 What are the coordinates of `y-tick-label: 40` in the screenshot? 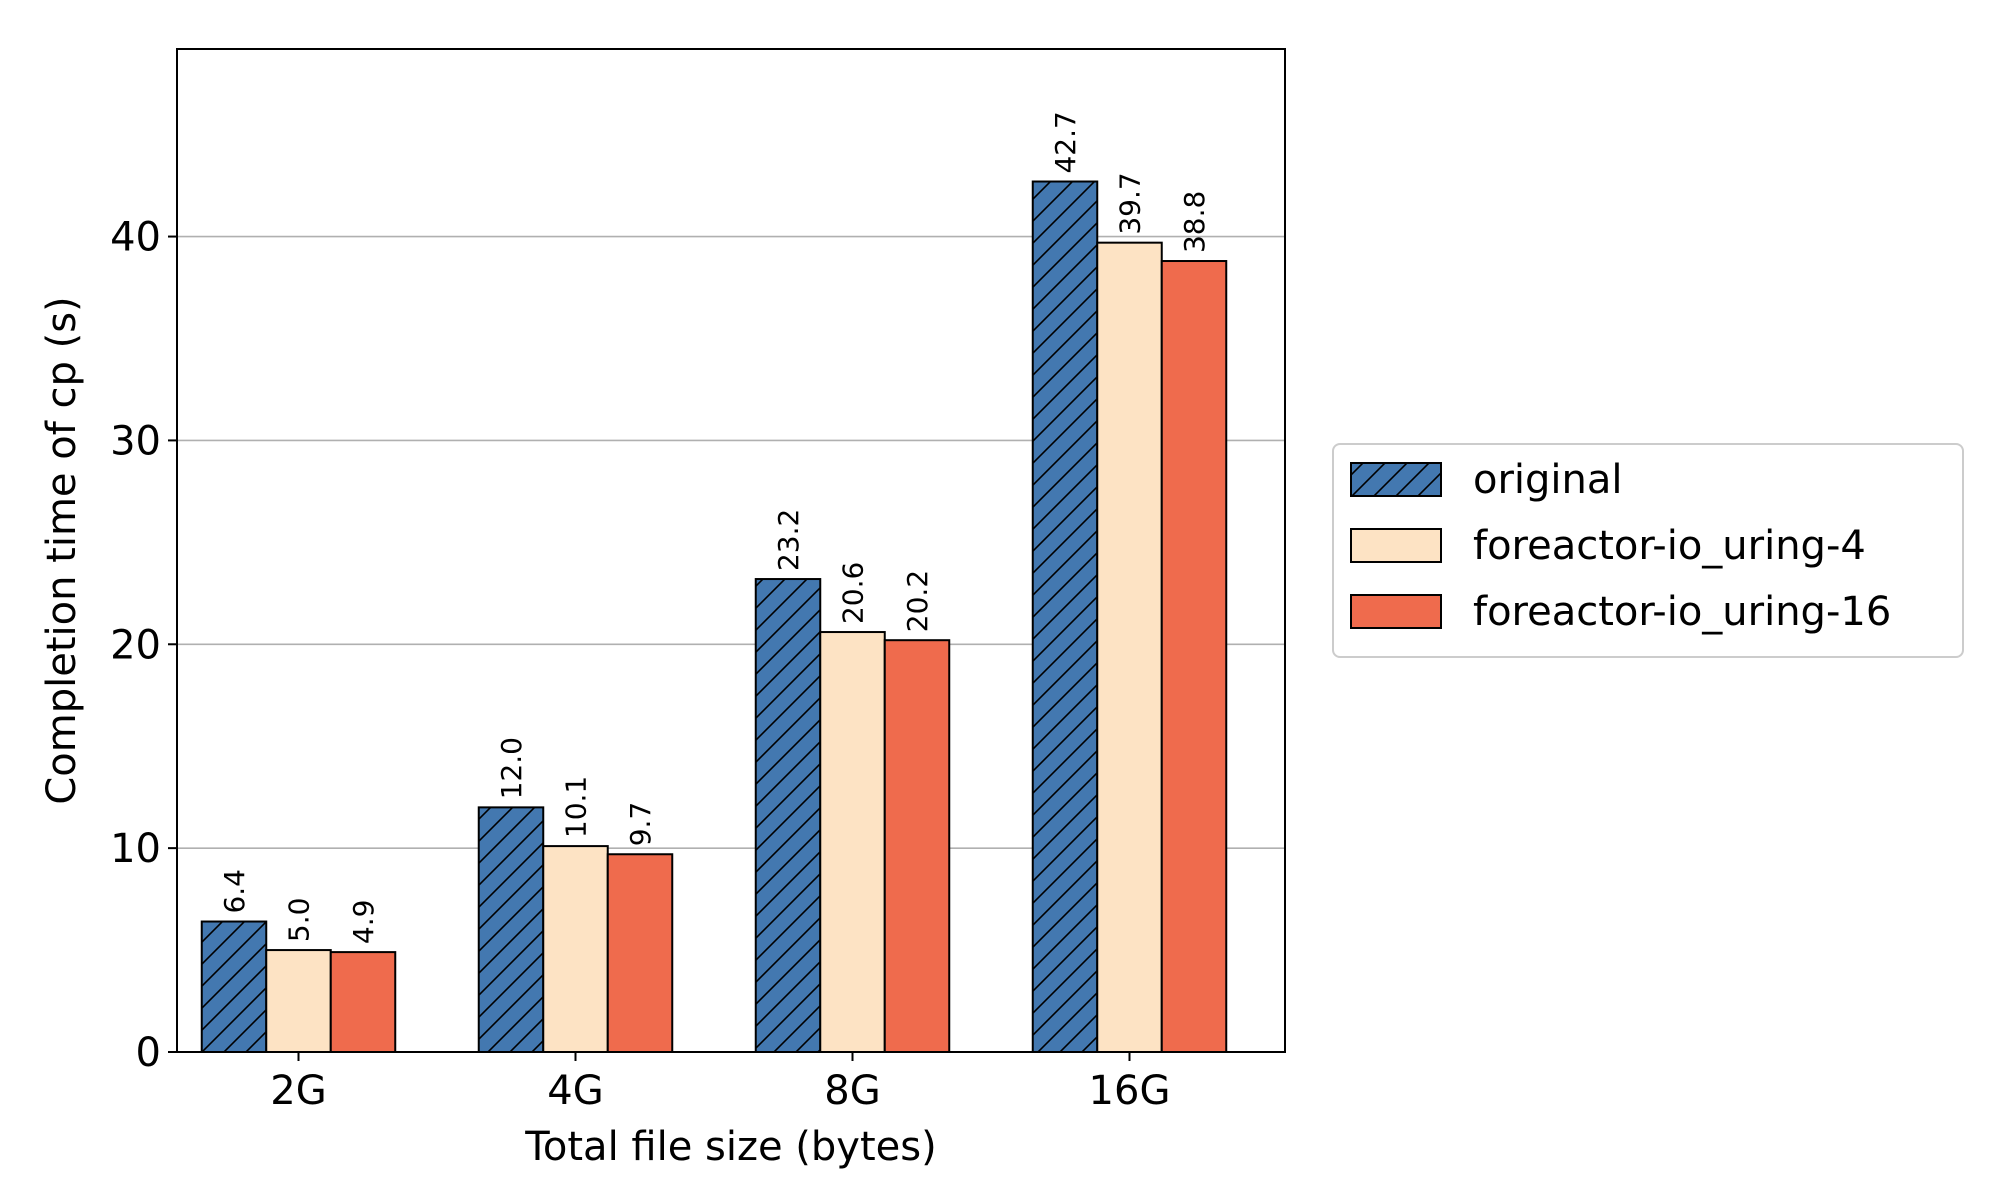 It's located at (135, 238).